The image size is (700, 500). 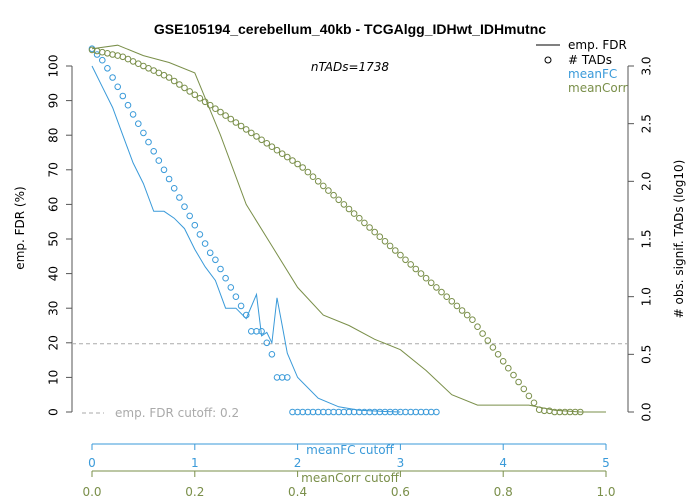 I want to click on left-y-tick-label: 20, so click(x=54, y=342).